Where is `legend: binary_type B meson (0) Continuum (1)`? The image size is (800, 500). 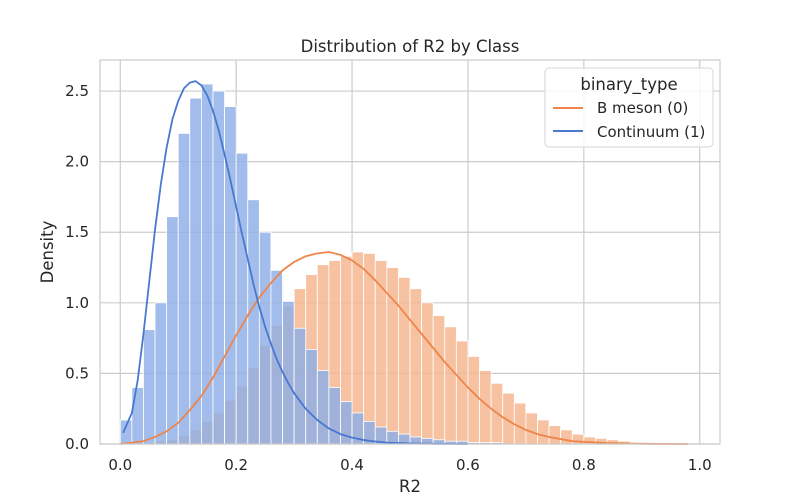 legend: binary_type B meson (0) Continuum (1) is located at coordinates (629, 107).